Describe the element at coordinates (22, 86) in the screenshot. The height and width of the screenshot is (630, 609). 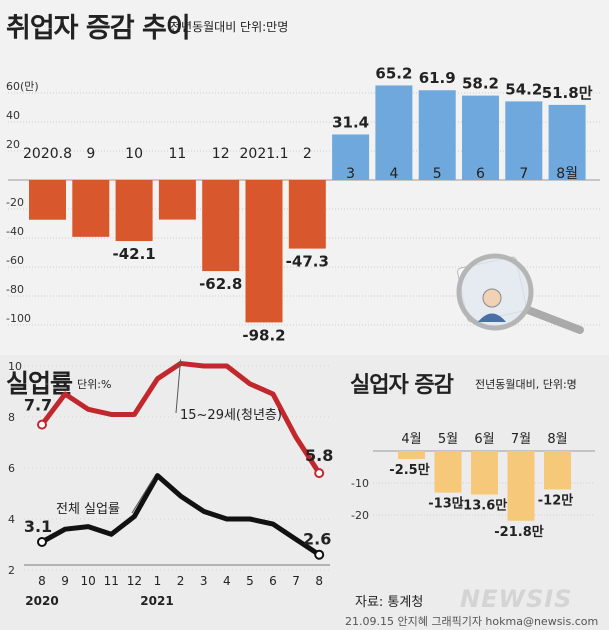
I see `y-tick-label: 60(만)` at that location.